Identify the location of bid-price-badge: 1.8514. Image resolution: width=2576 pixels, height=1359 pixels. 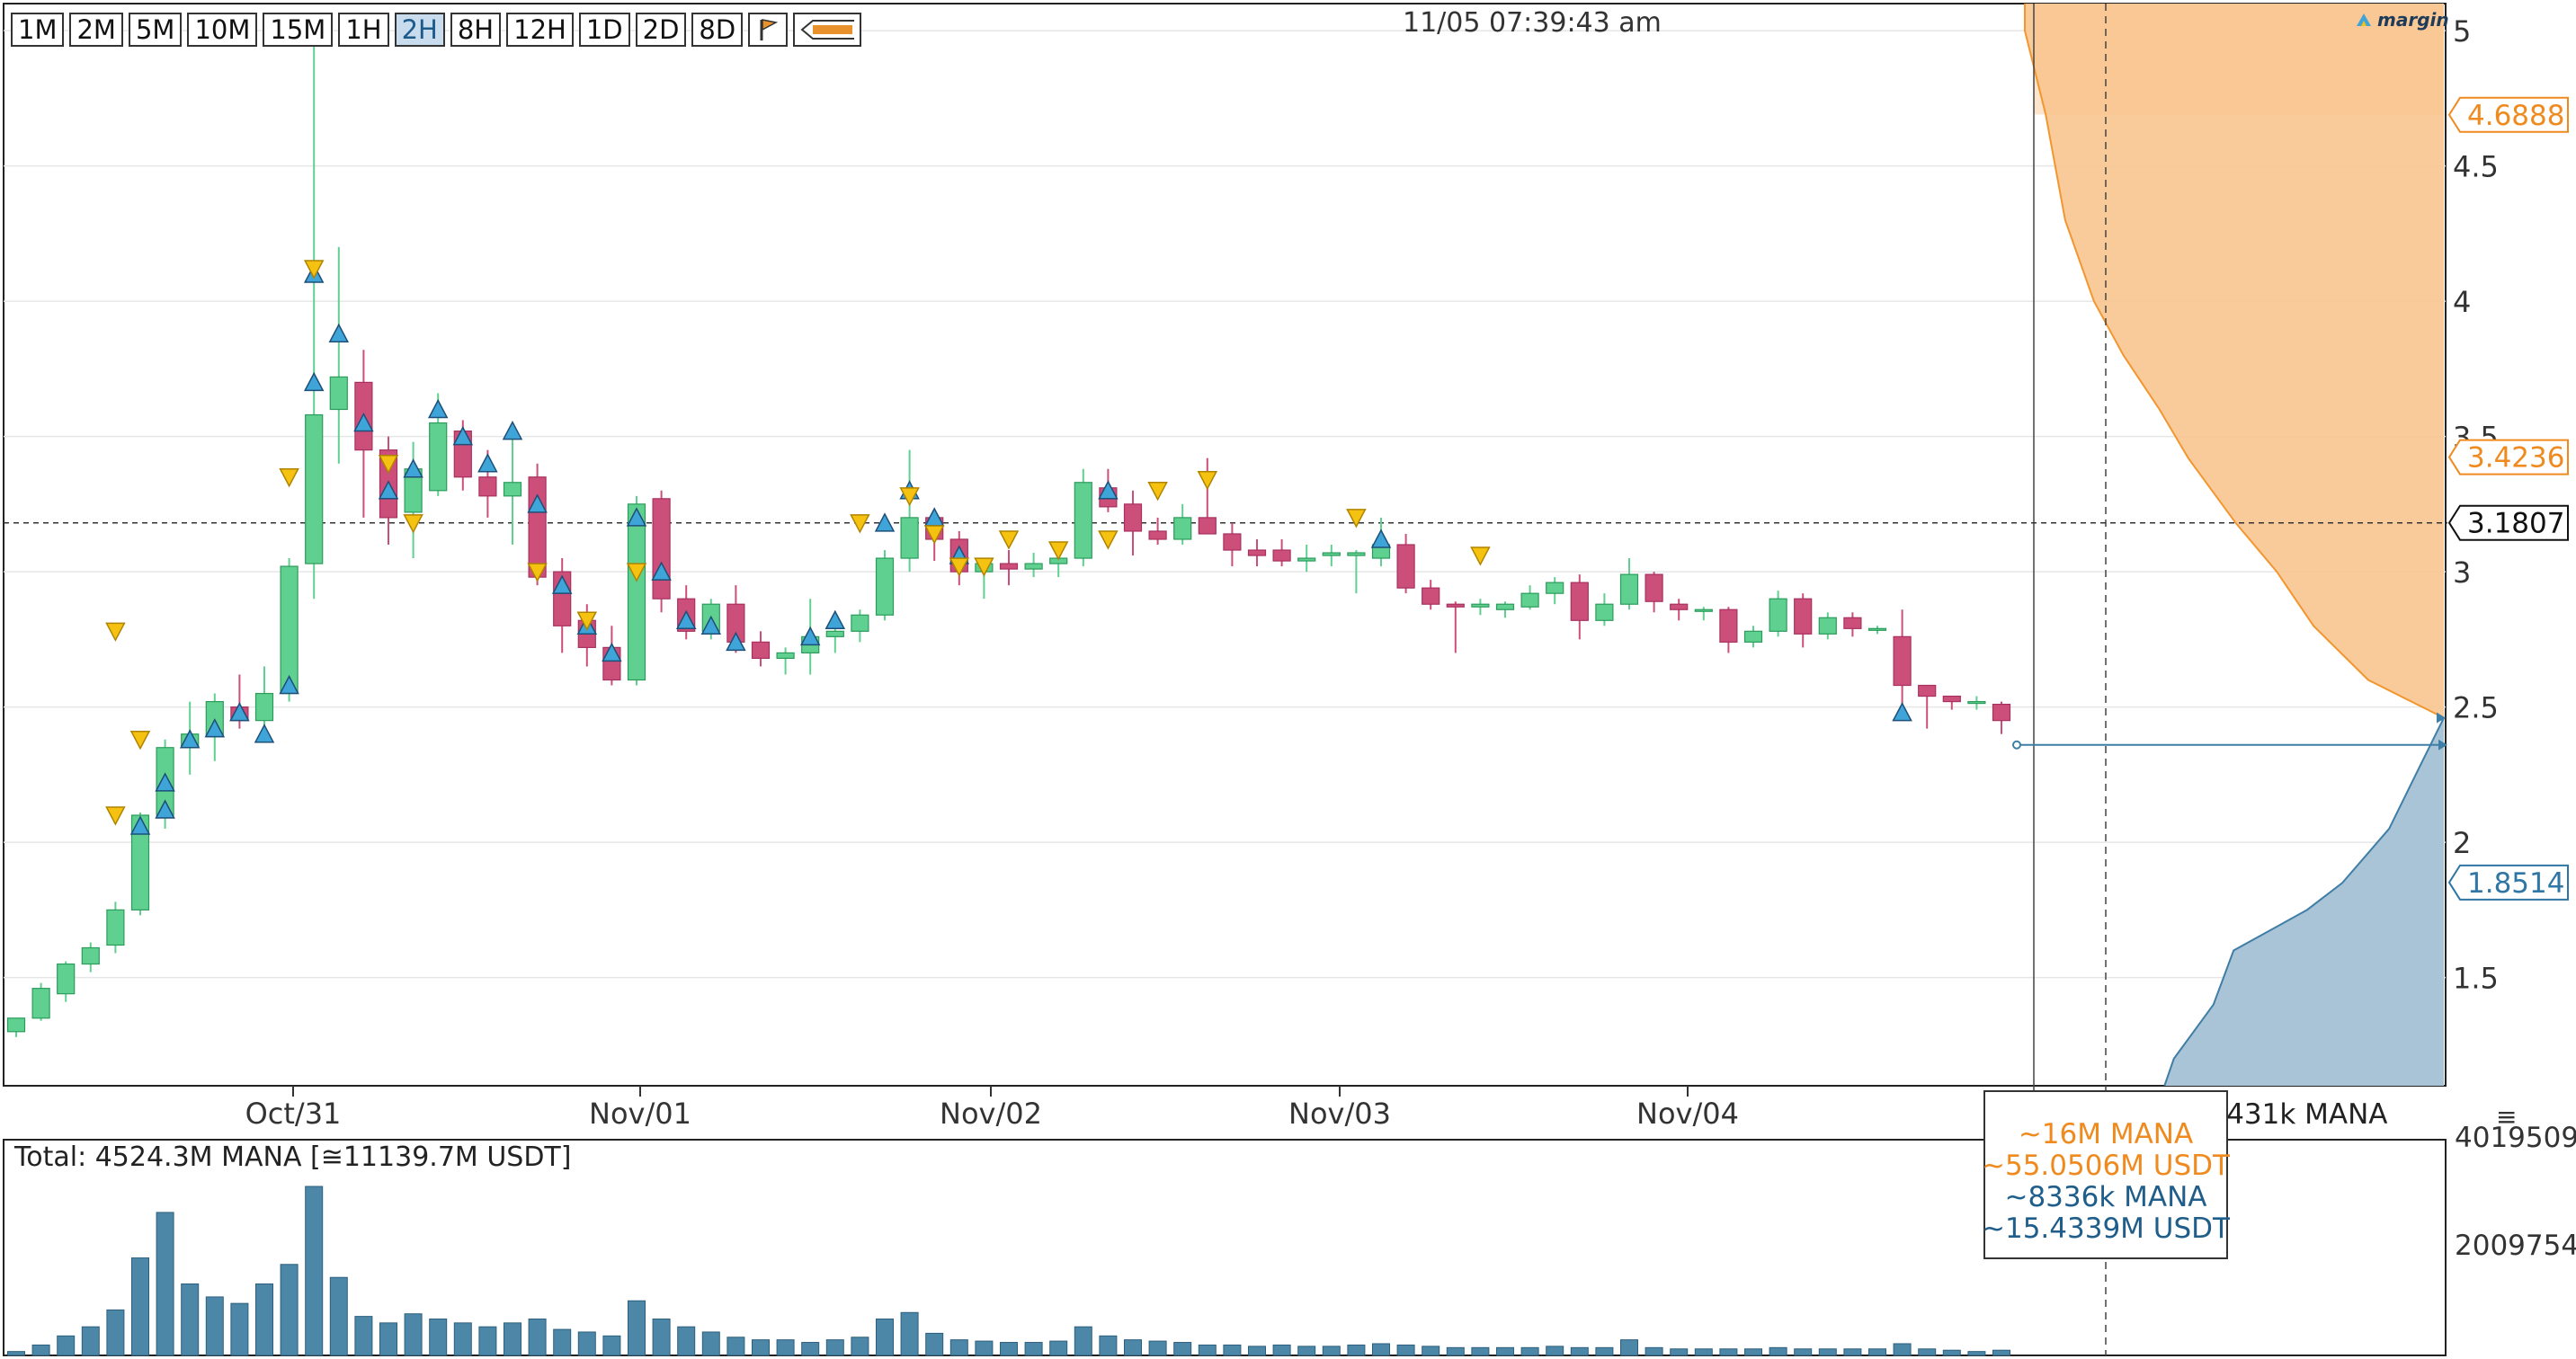
(2516, 883).